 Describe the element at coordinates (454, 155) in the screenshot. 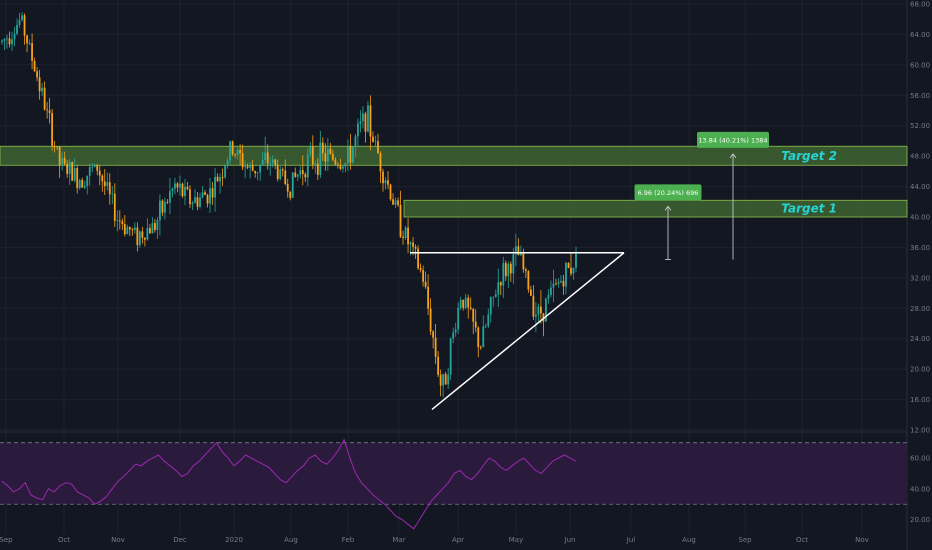

I see `target-zone` at that location.